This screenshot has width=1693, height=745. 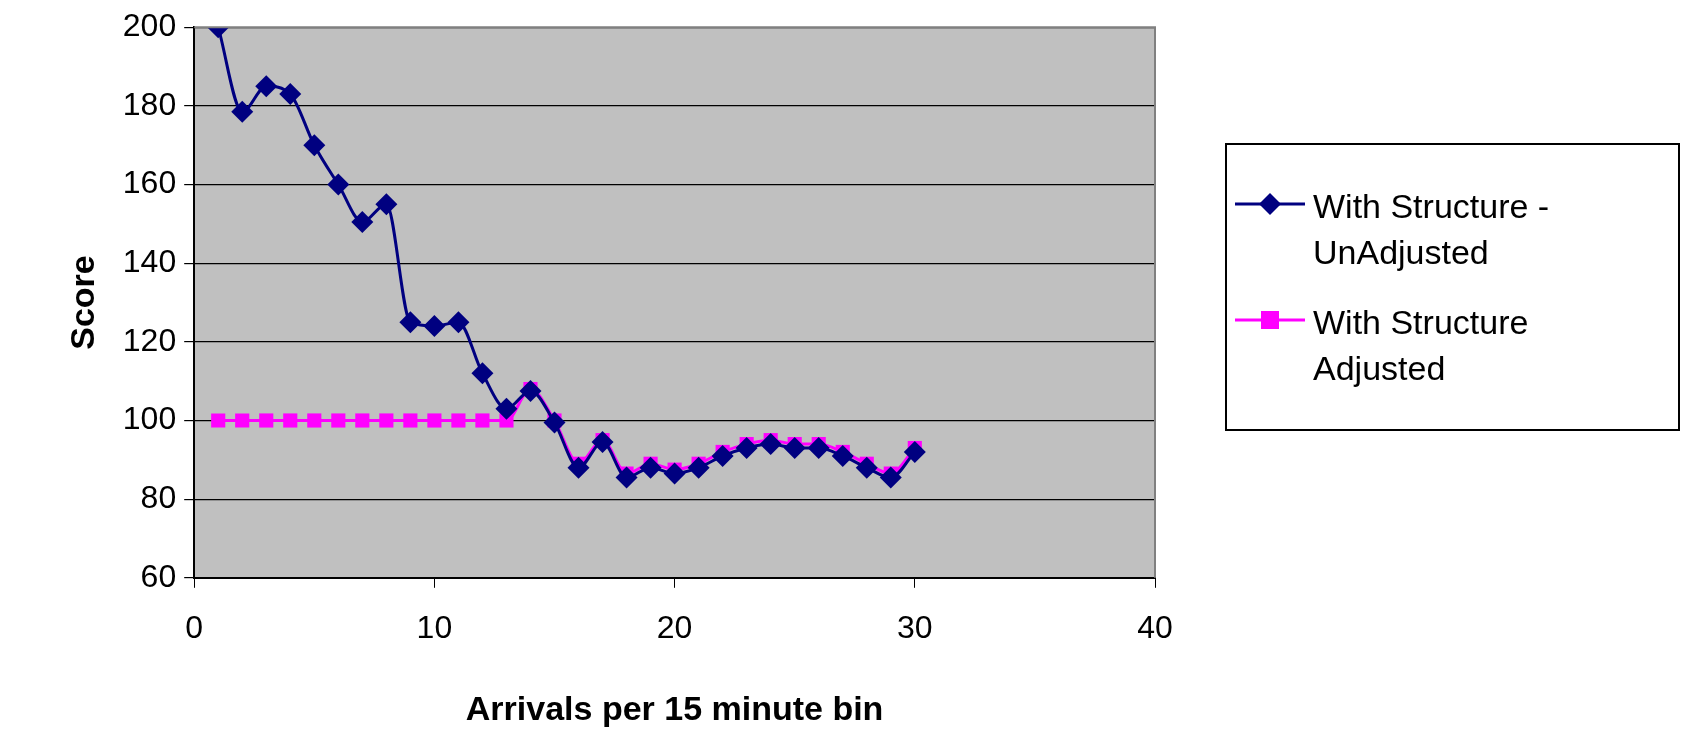 I want to click on legend-label: With Structure - UnAdjusted, so click(x=1432, y=229).